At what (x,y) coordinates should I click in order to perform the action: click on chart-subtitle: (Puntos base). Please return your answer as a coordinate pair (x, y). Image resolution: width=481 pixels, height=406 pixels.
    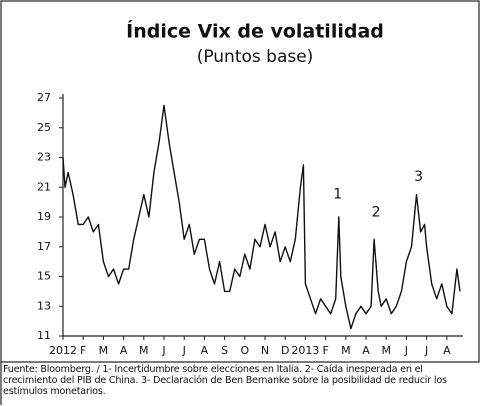
    Looking at the image, I should click on (255, 57).